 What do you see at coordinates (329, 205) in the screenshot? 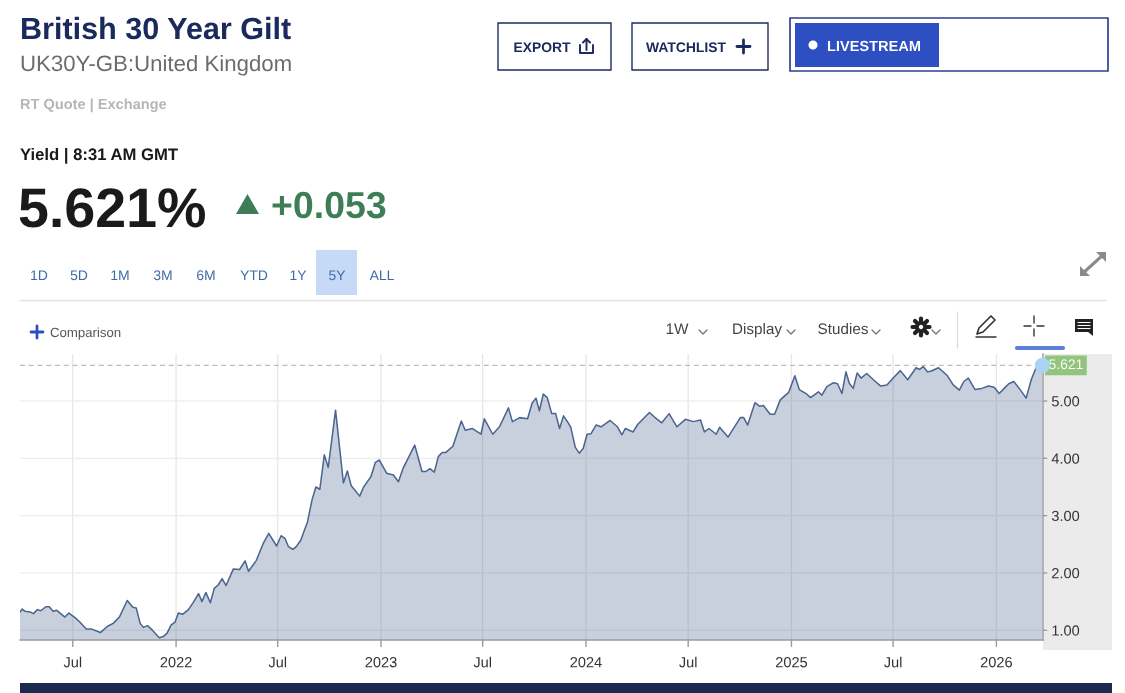
I see `text: +0.053` at bounding box center [329, 205].